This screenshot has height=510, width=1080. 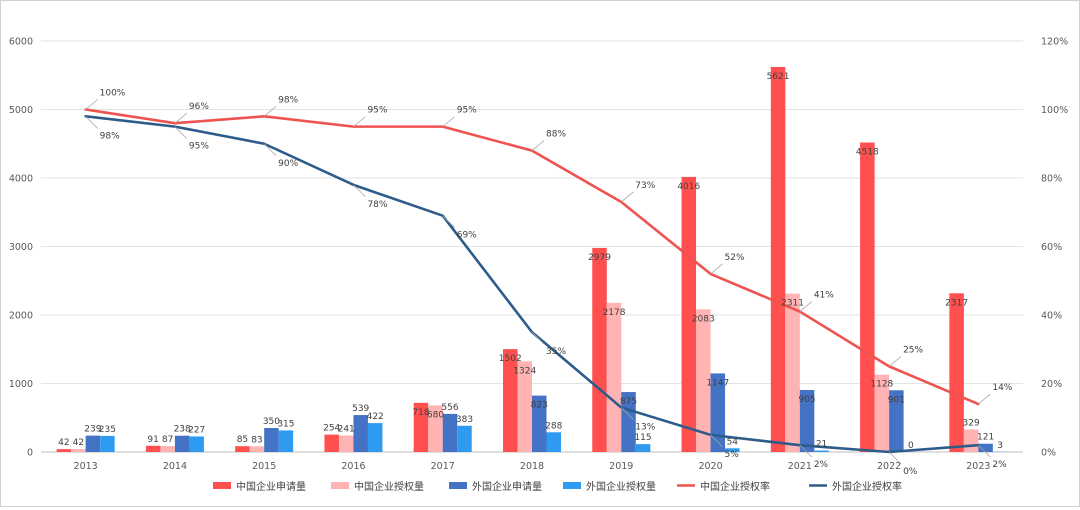 What do you see at coordinates (645, 186) in the screenshot?
I see `line-value-label: 73%` at bounding box center [645, 186].